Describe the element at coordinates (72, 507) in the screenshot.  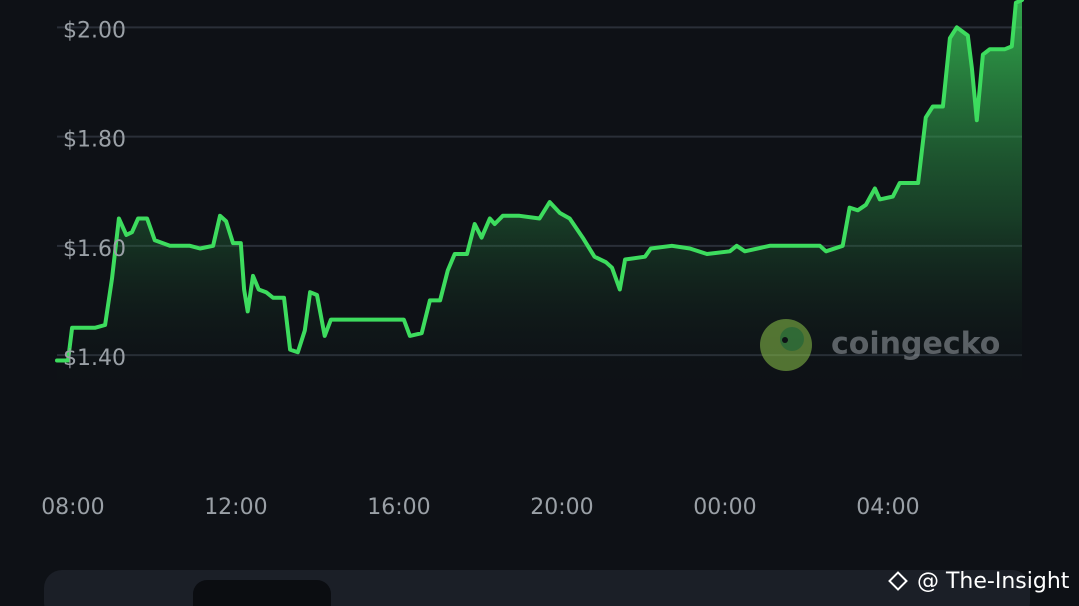
I see `x-tick-label: 08:00` at that location.